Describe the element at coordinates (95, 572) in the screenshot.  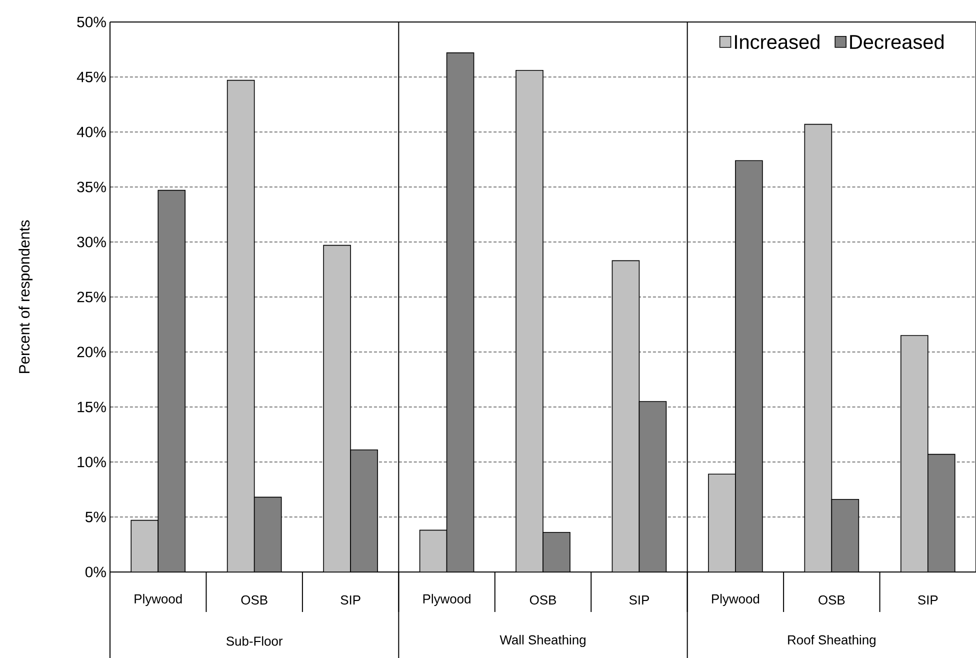
I see `y-tick-label: 0%` at that location.